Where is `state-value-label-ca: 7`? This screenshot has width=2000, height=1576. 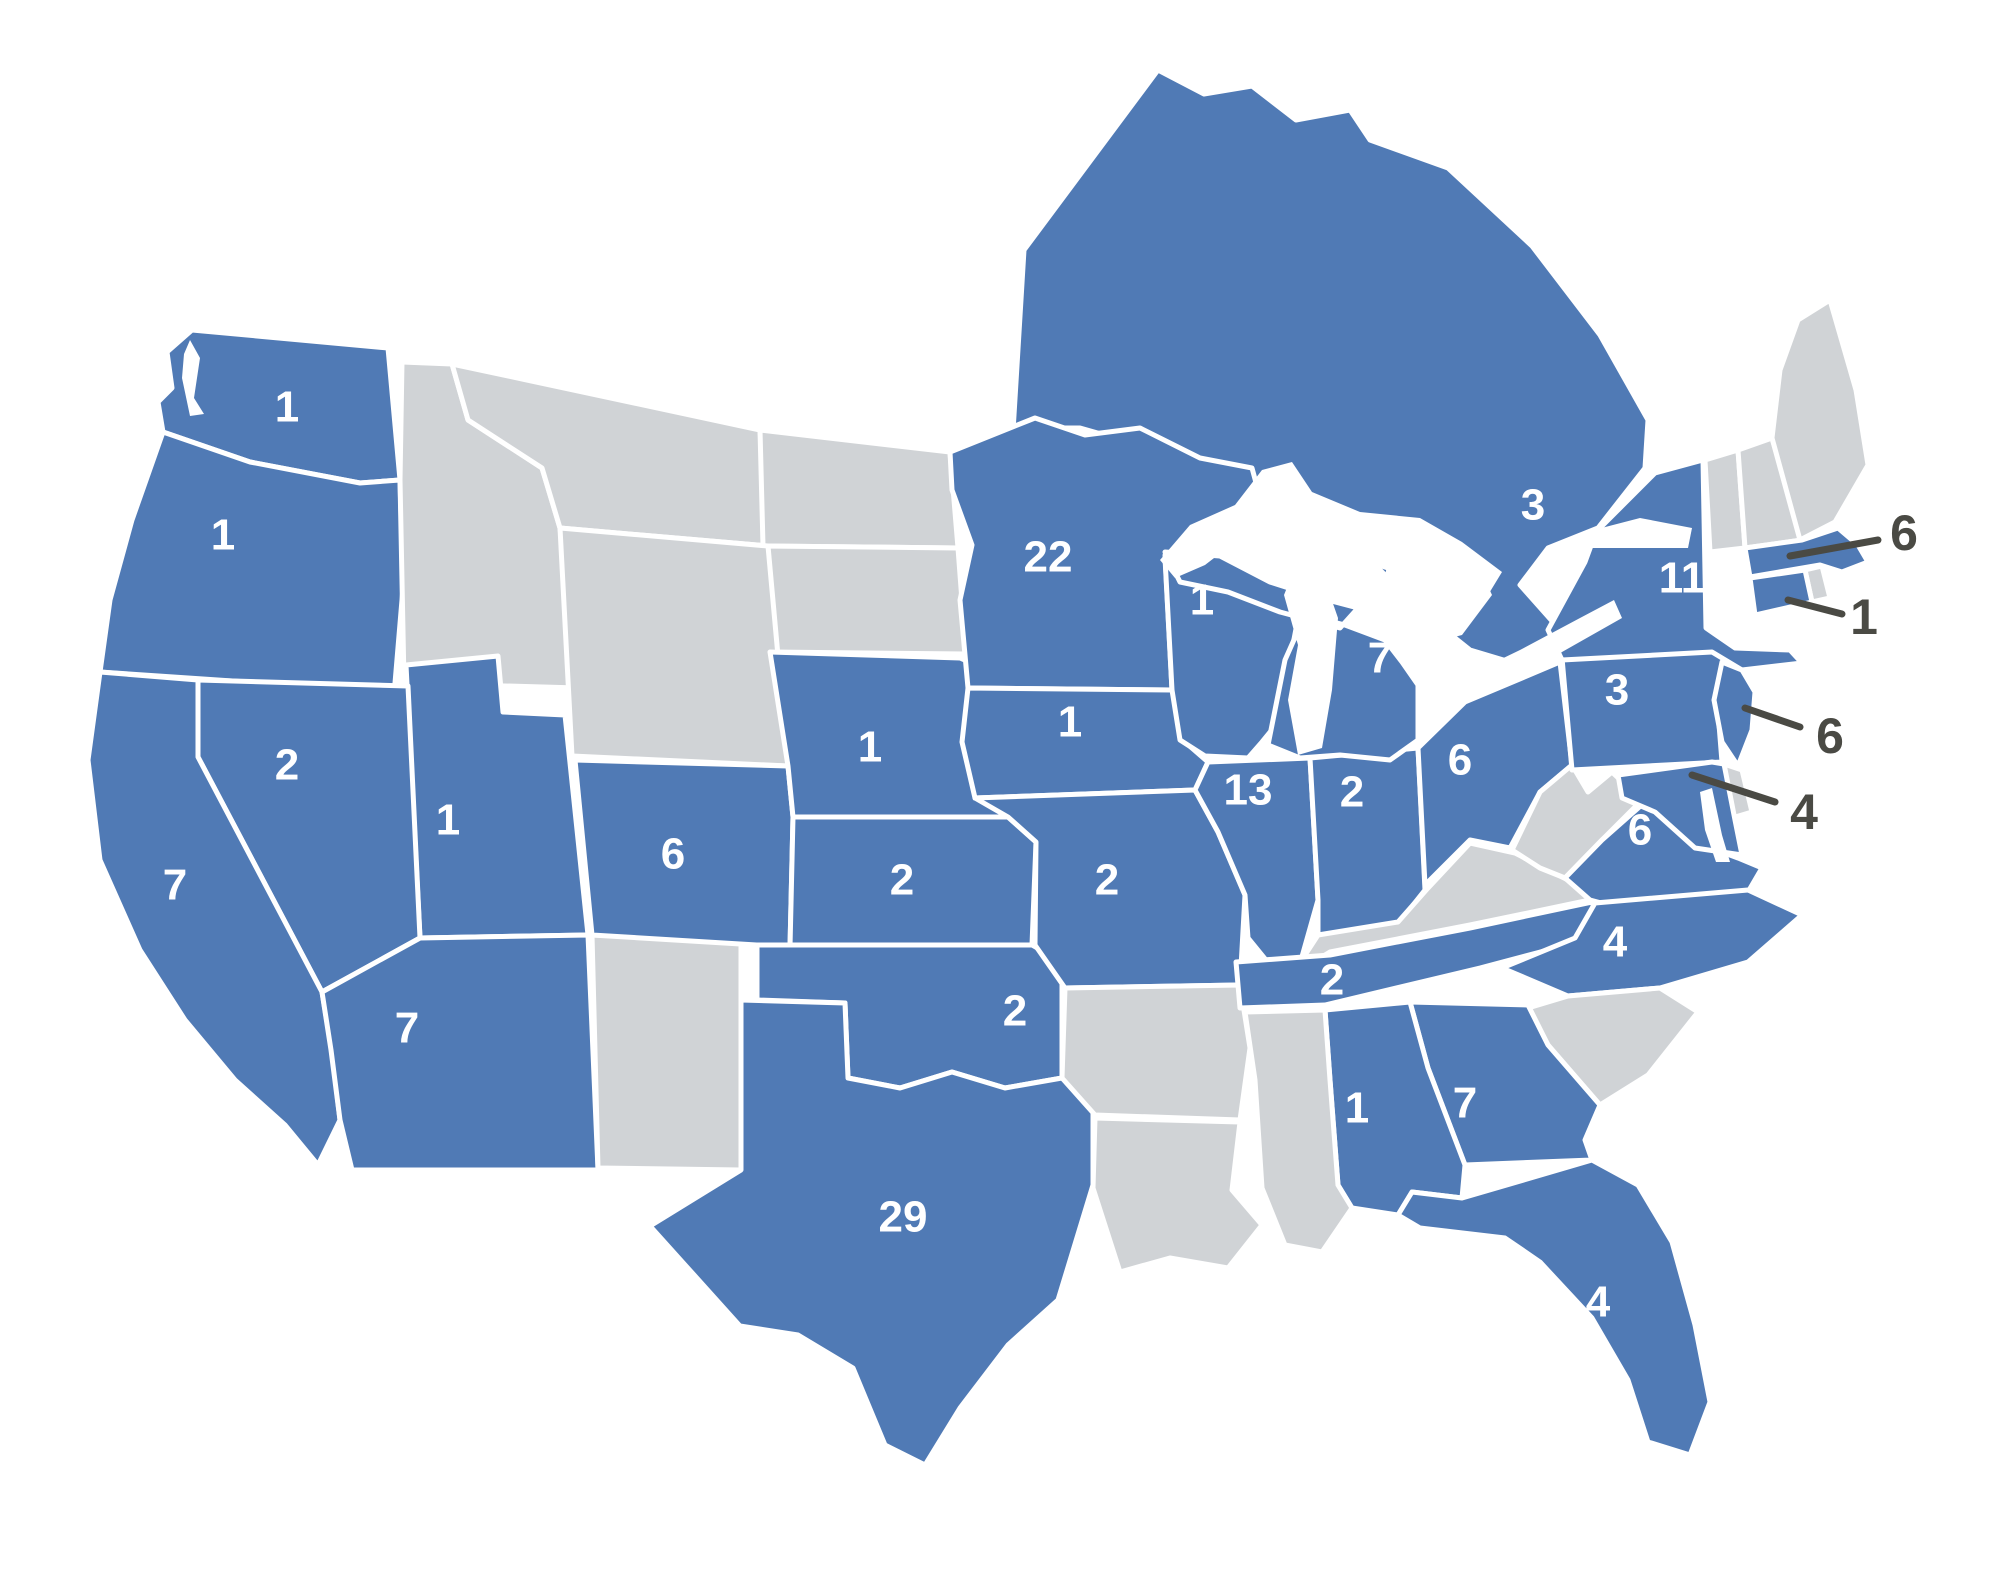
state-value-label-ca: 7 is located at coordinates (175, 885).